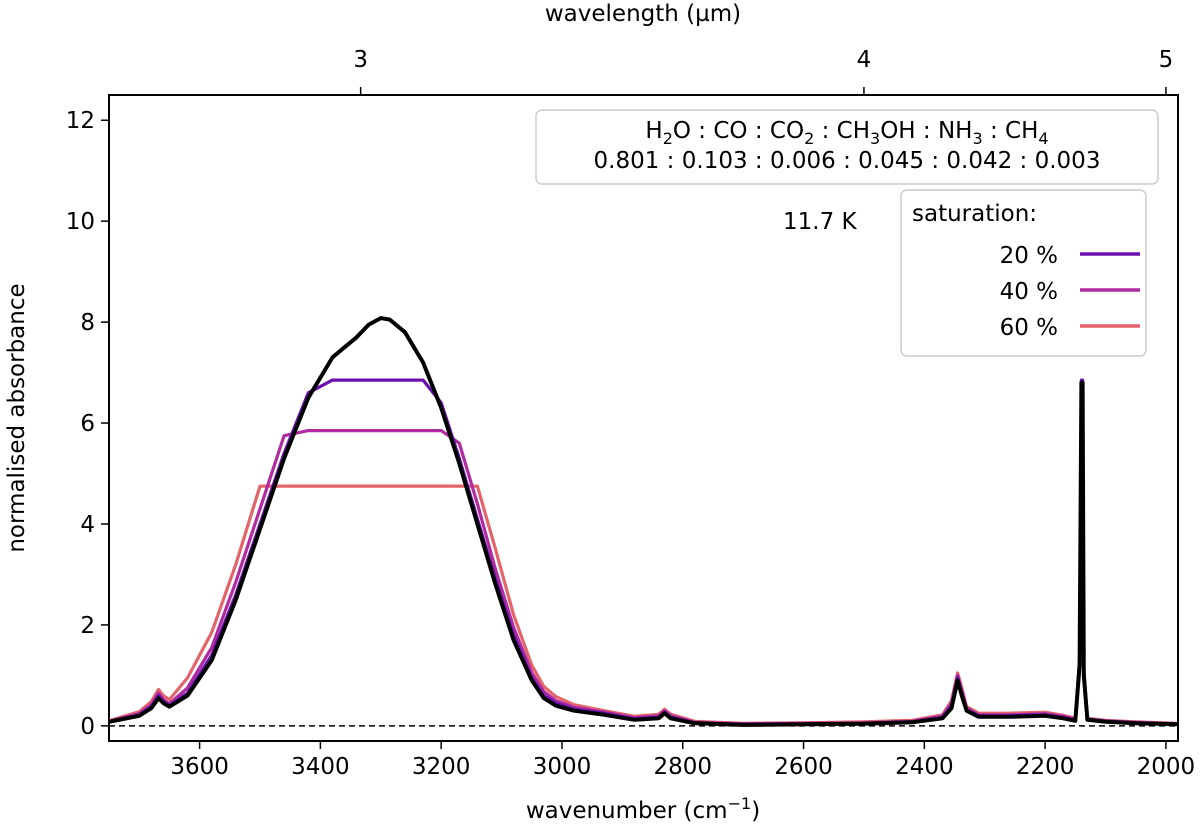 This screenshot has width=1200, height=828. Describe the element at coordinates (1166, 767) in the screenshot. I see `x-tick-label: 2000` at that location.